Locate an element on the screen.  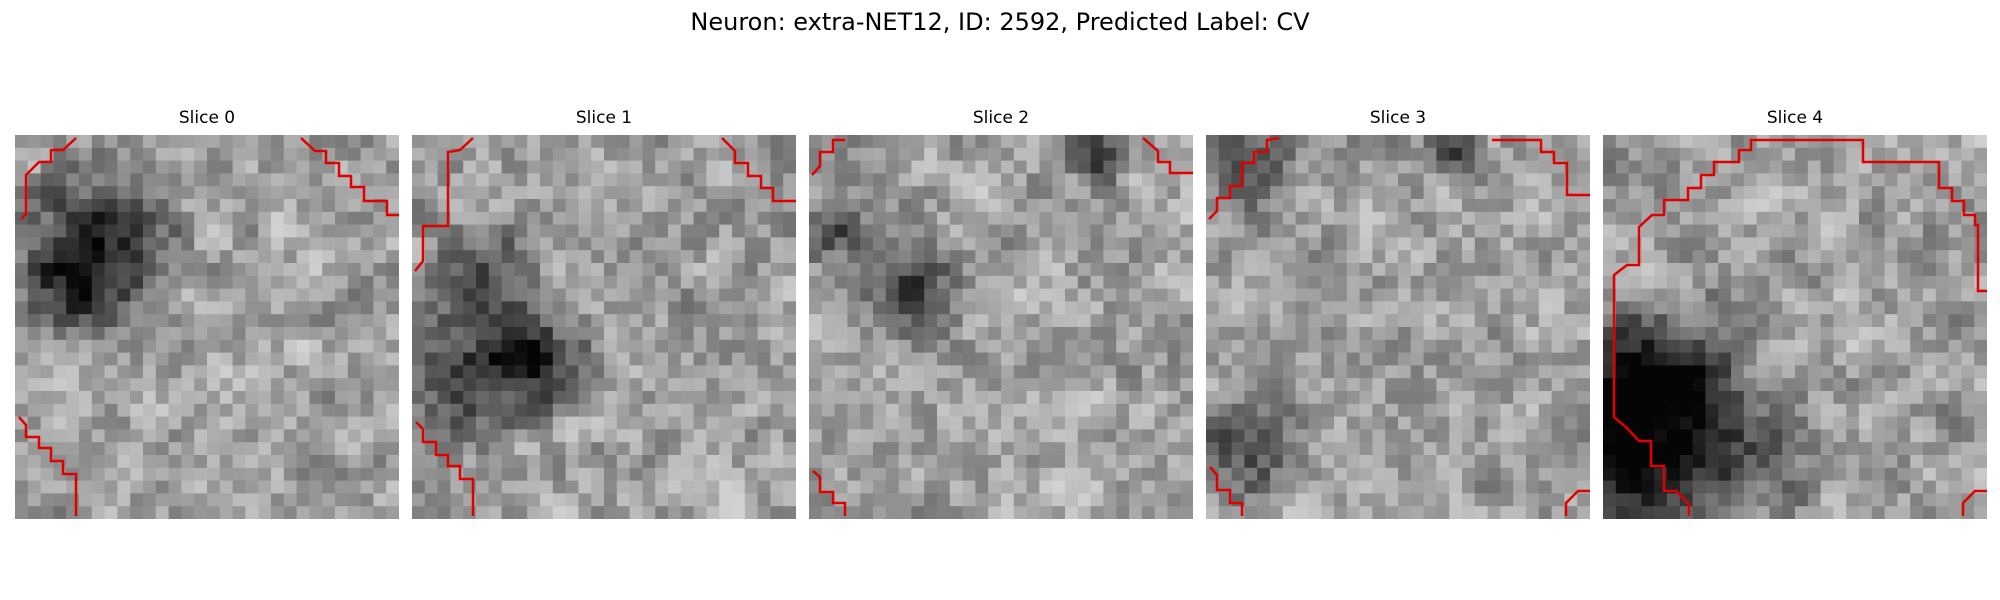
slice-title-2: Slice 2 is located at coordinates (1001, 118).